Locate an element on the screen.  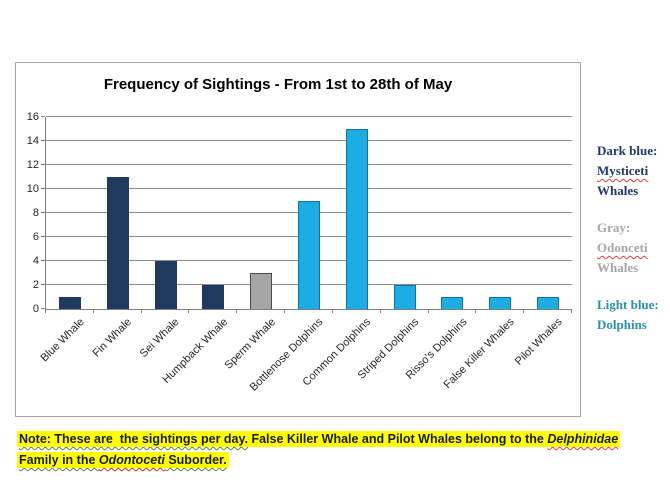
bar-sei-whale is located at coordinates (165, 285).